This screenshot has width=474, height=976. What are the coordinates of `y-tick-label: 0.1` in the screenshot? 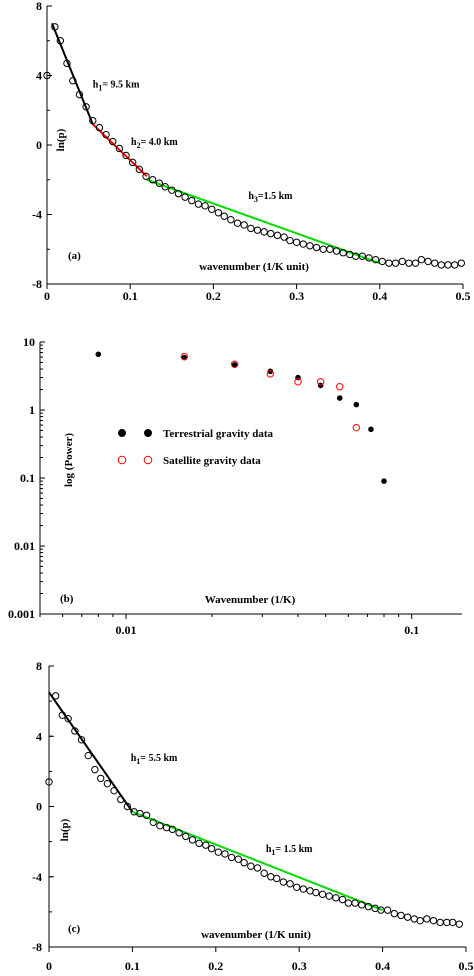 It's located at (27, 478).